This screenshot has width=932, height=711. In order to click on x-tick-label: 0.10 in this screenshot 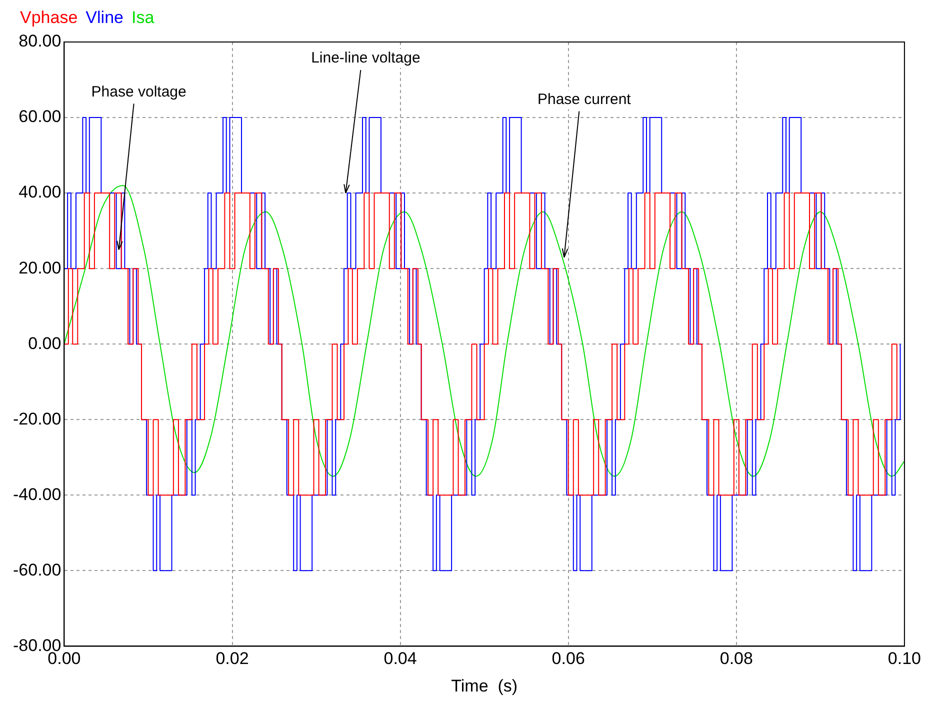, I will do `click(905, 658)`.